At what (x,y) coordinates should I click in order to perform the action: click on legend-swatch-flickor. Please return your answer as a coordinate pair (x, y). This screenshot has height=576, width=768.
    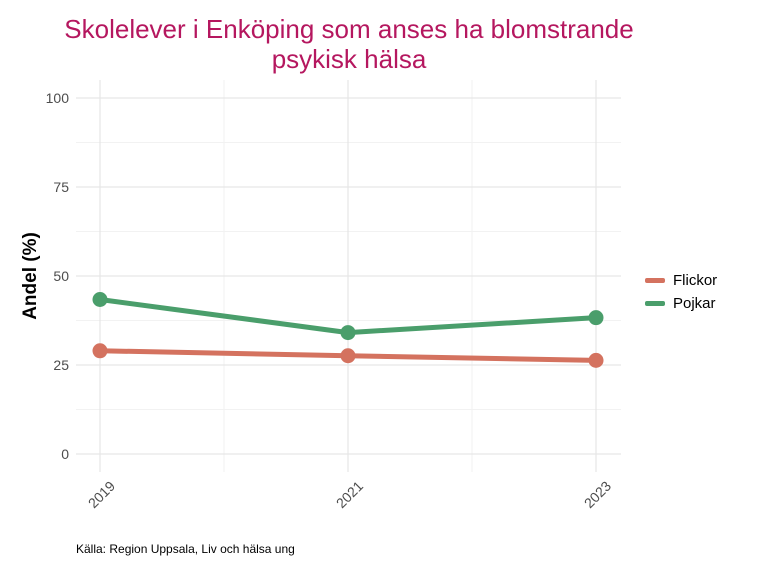
    Looking at the image, I should click on (655, 280).